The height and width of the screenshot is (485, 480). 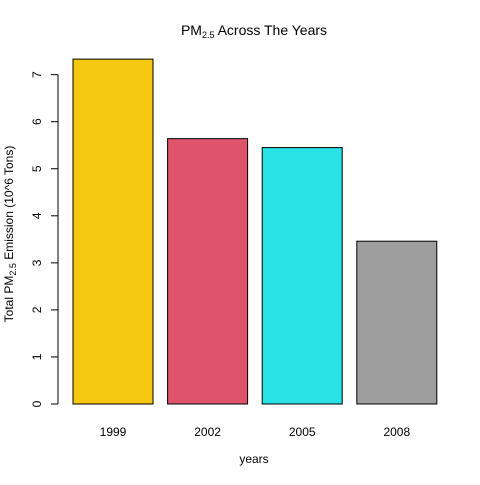 What do you see at coordinates (37, 309) in the screenshot?
I see `y-tick-label-2: 2` at bounding box center [37, 309].